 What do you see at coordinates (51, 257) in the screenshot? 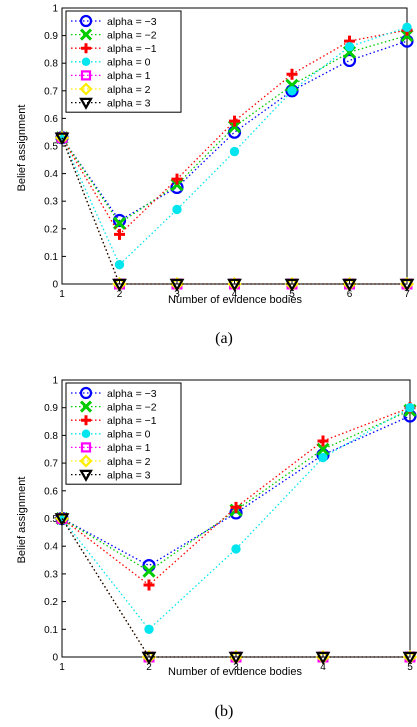
I see `y-tick-label: 0.1` at bounding box center [51, 257].